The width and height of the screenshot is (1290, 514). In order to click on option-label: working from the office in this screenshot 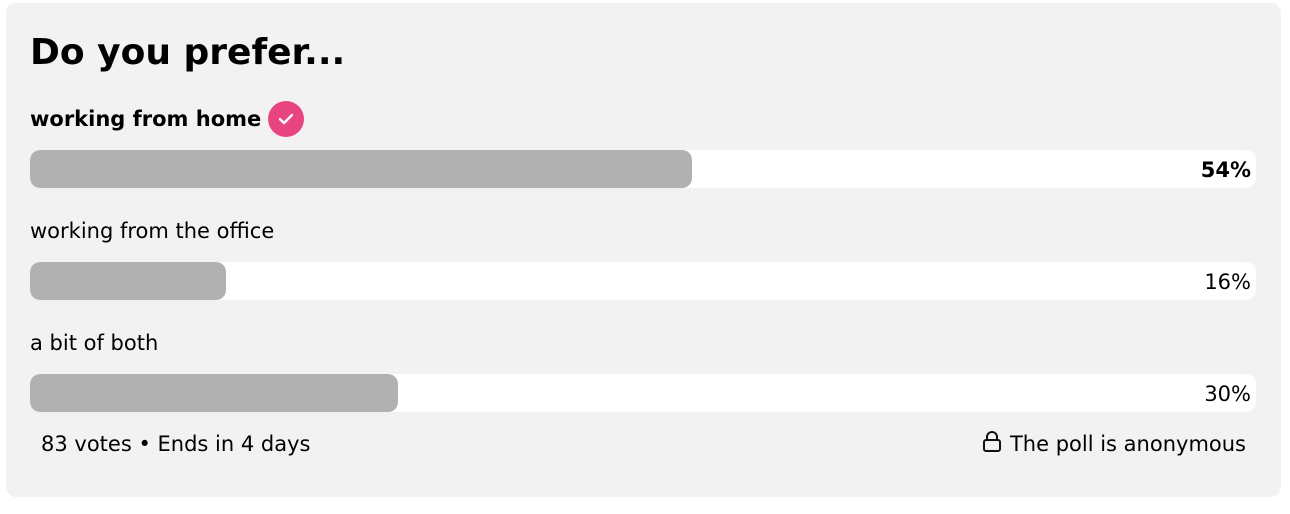, I will do `click(152, 231)`.